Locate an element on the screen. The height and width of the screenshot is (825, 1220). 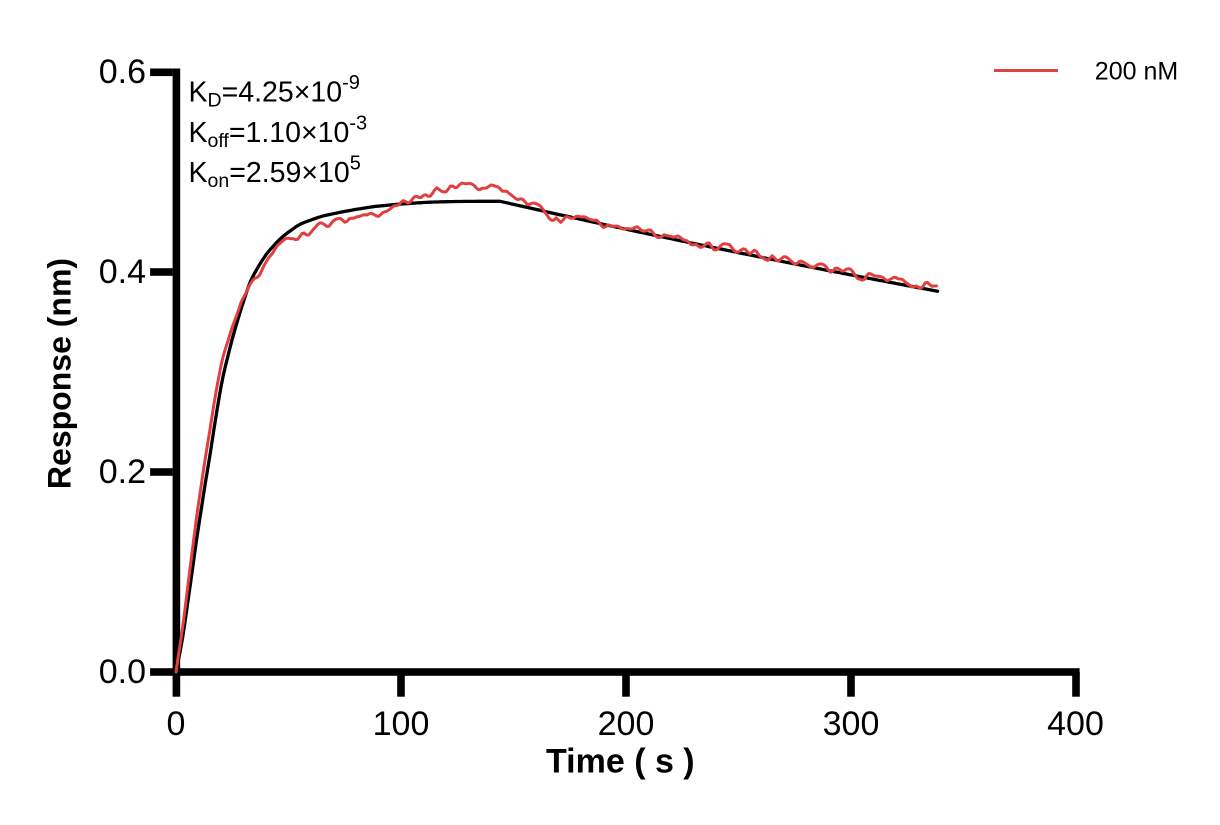
svg-text: 0 is located at coordinates (176, 724).